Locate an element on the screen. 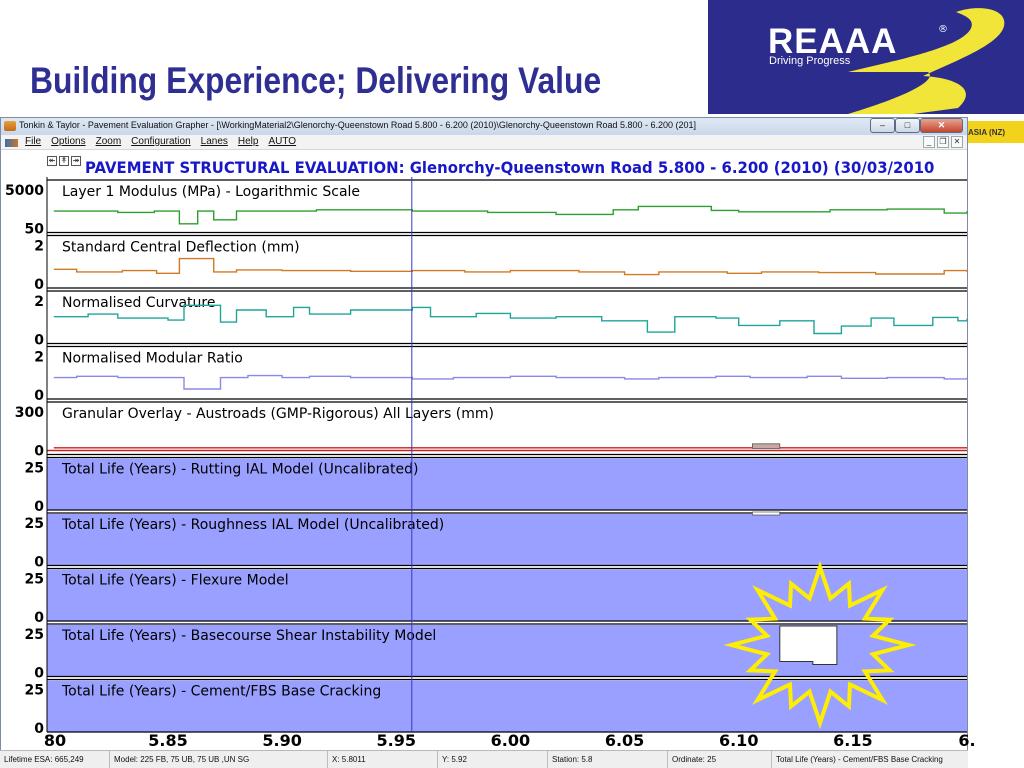  status-lifetime-esa: Lifetime ESA: 665,249 is located at coordinates (55, 759).